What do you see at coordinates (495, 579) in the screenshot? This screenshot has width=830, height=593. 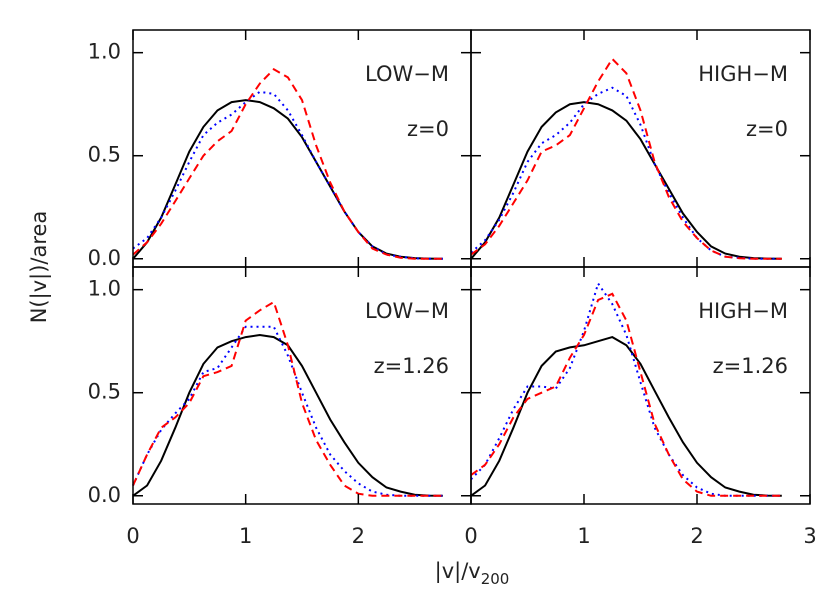 I see `x-axis-label-sub: 200` at bounding box center [495, 579].